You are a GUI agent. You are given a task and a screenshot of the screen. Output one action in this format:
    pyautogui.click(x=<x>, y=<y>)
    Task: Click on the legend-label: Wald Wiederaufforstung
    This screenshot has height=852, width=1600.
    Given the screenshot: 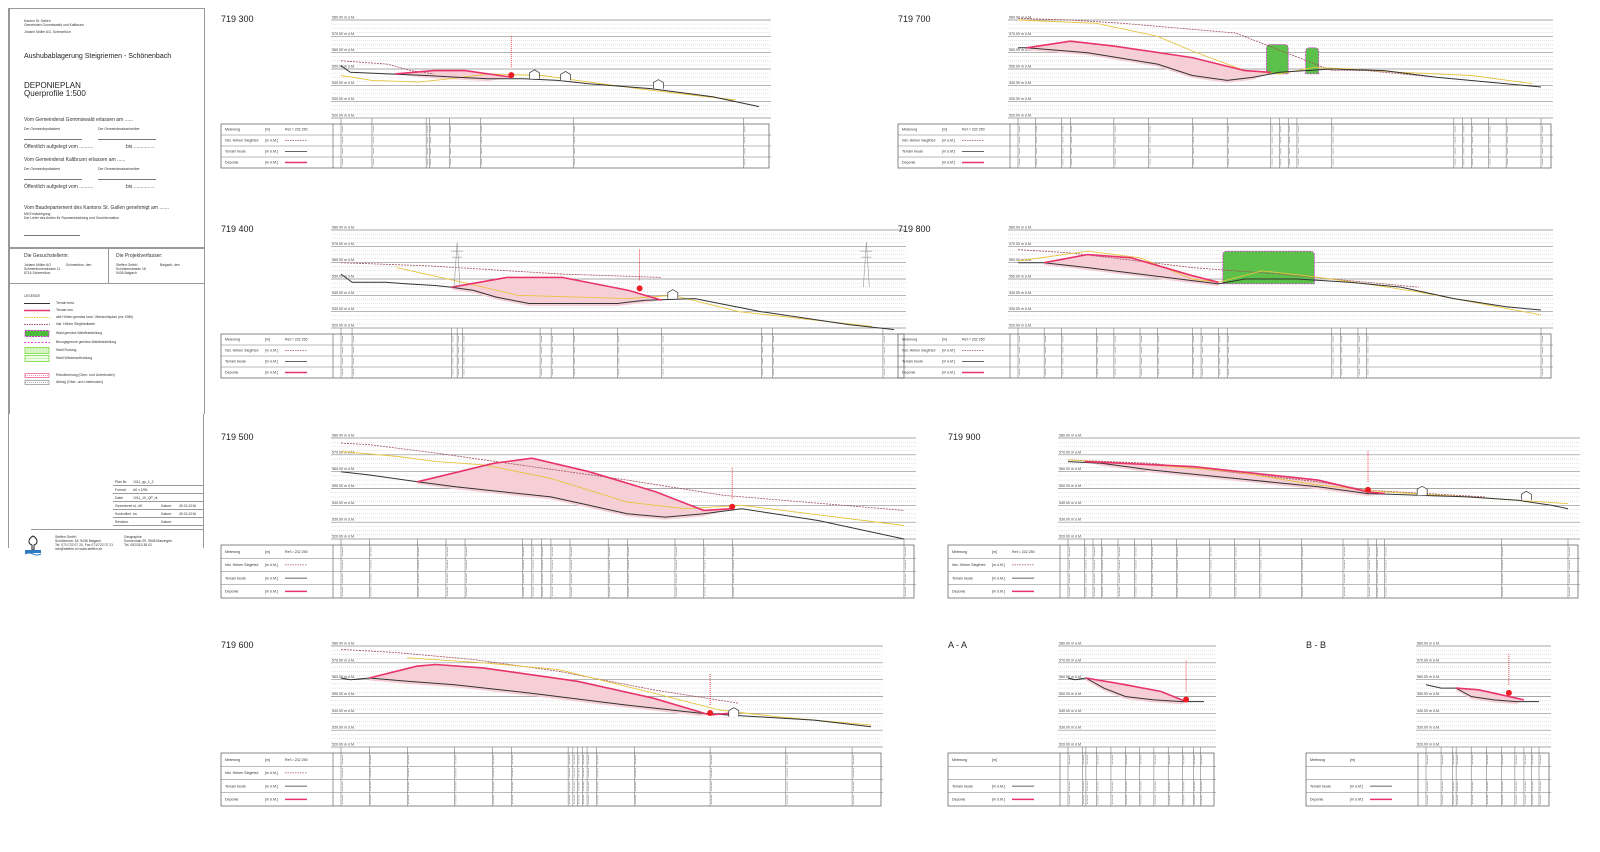 What is the action you would take?
    pyautogui.click(x=74, y=358)
    